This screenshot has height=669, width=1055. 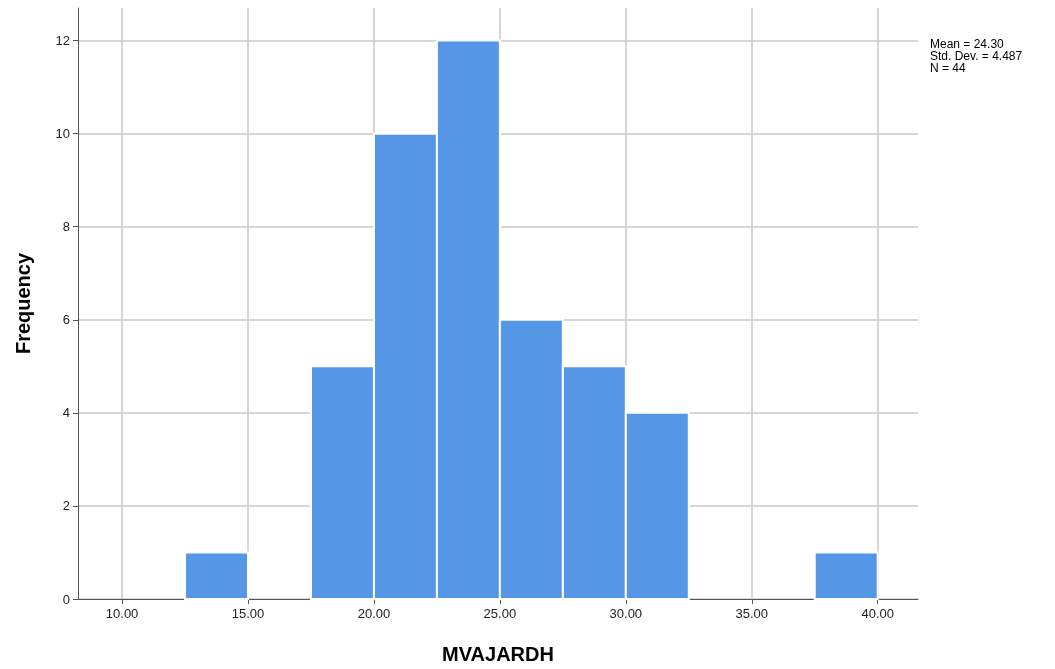 What do you see at coordinates (752, 613) in the screenshot?
I see `x-tick-label: 35.00` at bounding box center [752, 613].